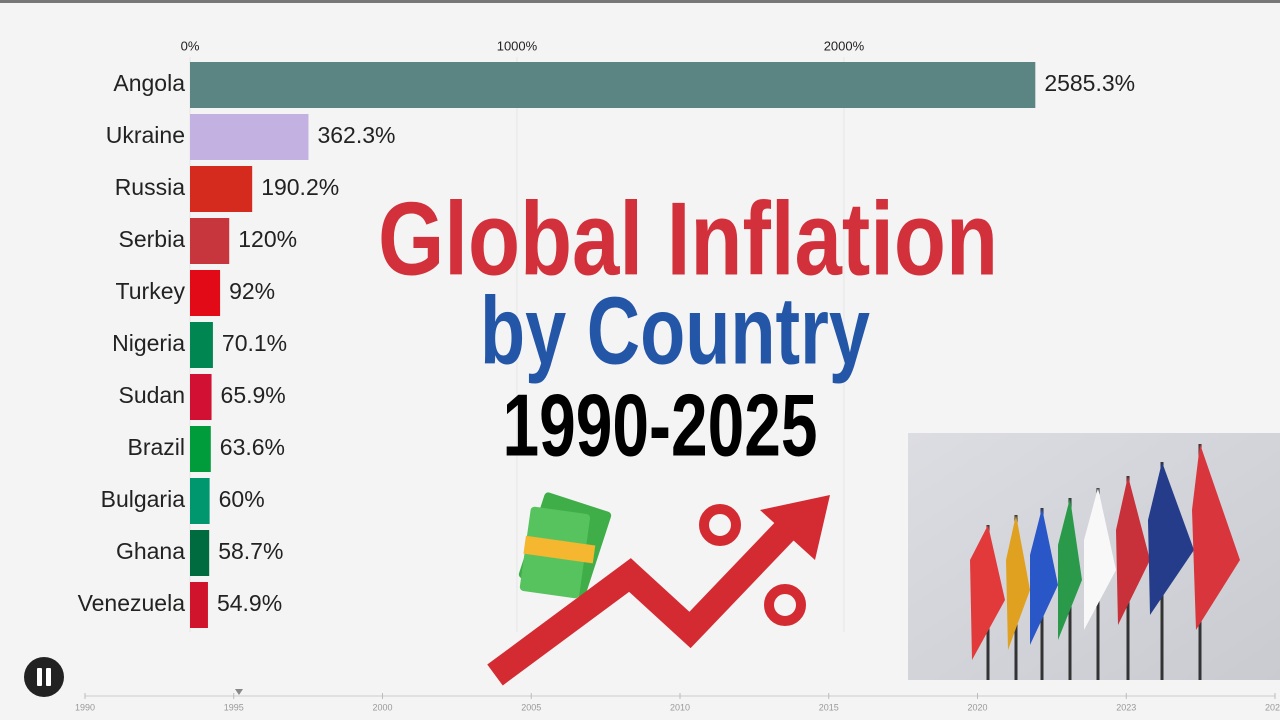 This screenshot has height=720, width=1280. I want to click on value-label: 362.3%, so click(356, 135).